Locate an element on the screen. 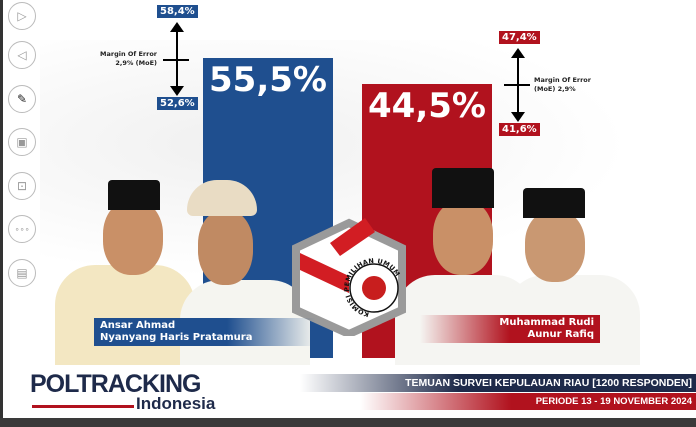 This screenshot has height=427, width=696. pointer-button: ⊡ is located at coordinates (22, 186).